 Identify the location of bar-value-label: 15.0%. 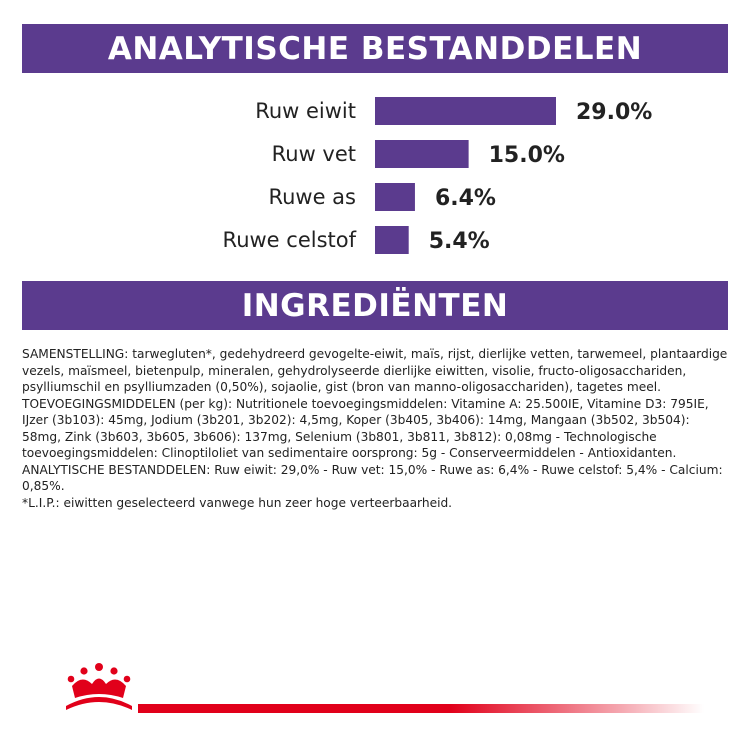
(527, 155).